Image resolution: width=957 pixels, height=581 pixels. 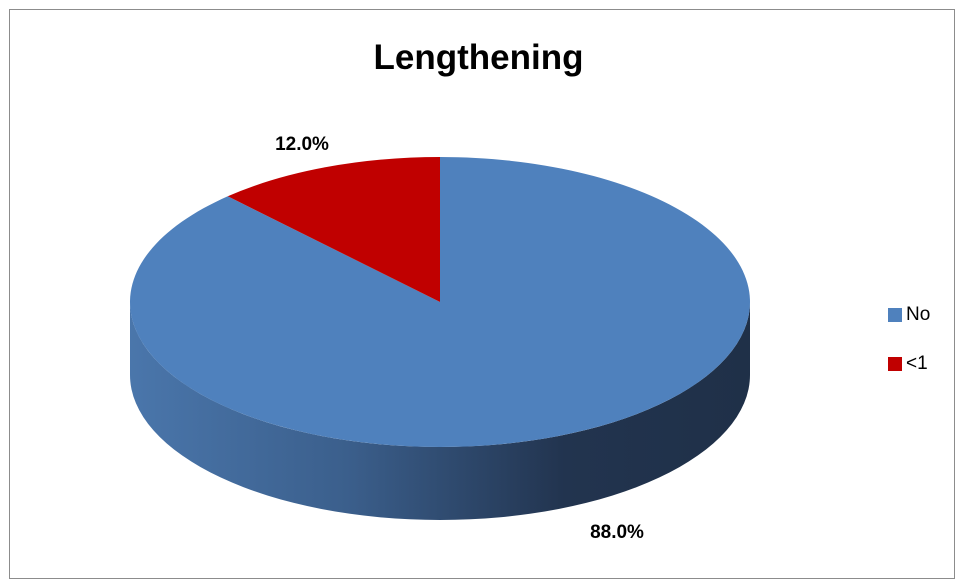 I want to click on chart-title: Lengthening, so click(x=478, y=57).